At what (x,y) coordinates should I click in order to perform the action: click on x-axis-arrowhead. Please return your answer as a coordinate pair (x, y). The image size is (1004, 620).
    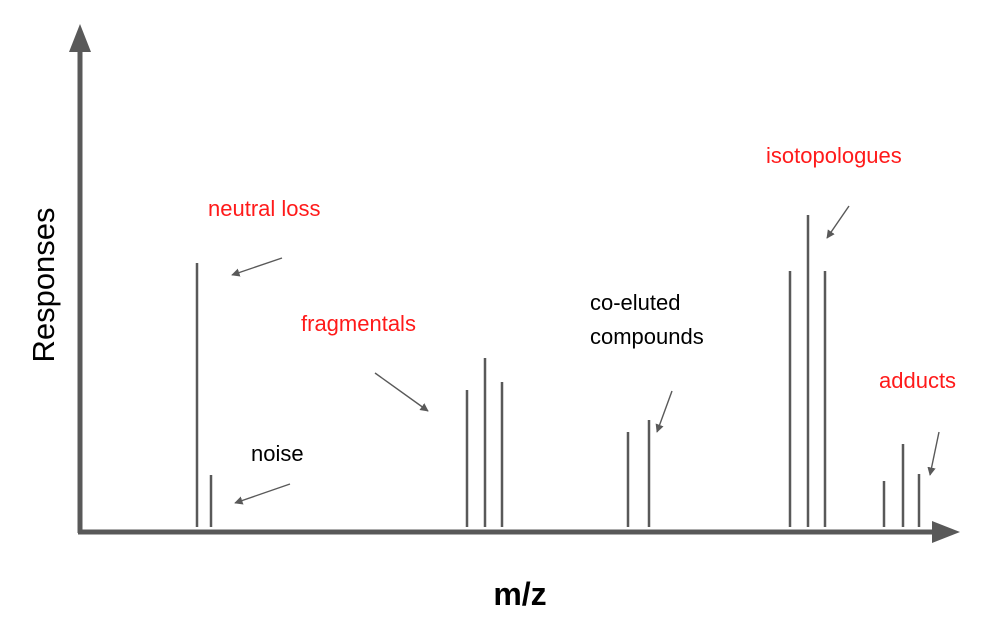
    Looking at the image, I should click on (946, 532).